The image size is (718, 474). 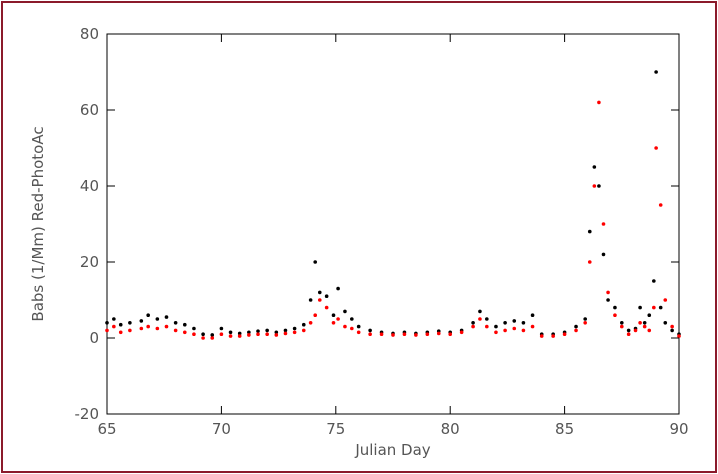 I want to click on x-tick-label: 90, so click(x=678, y=429).